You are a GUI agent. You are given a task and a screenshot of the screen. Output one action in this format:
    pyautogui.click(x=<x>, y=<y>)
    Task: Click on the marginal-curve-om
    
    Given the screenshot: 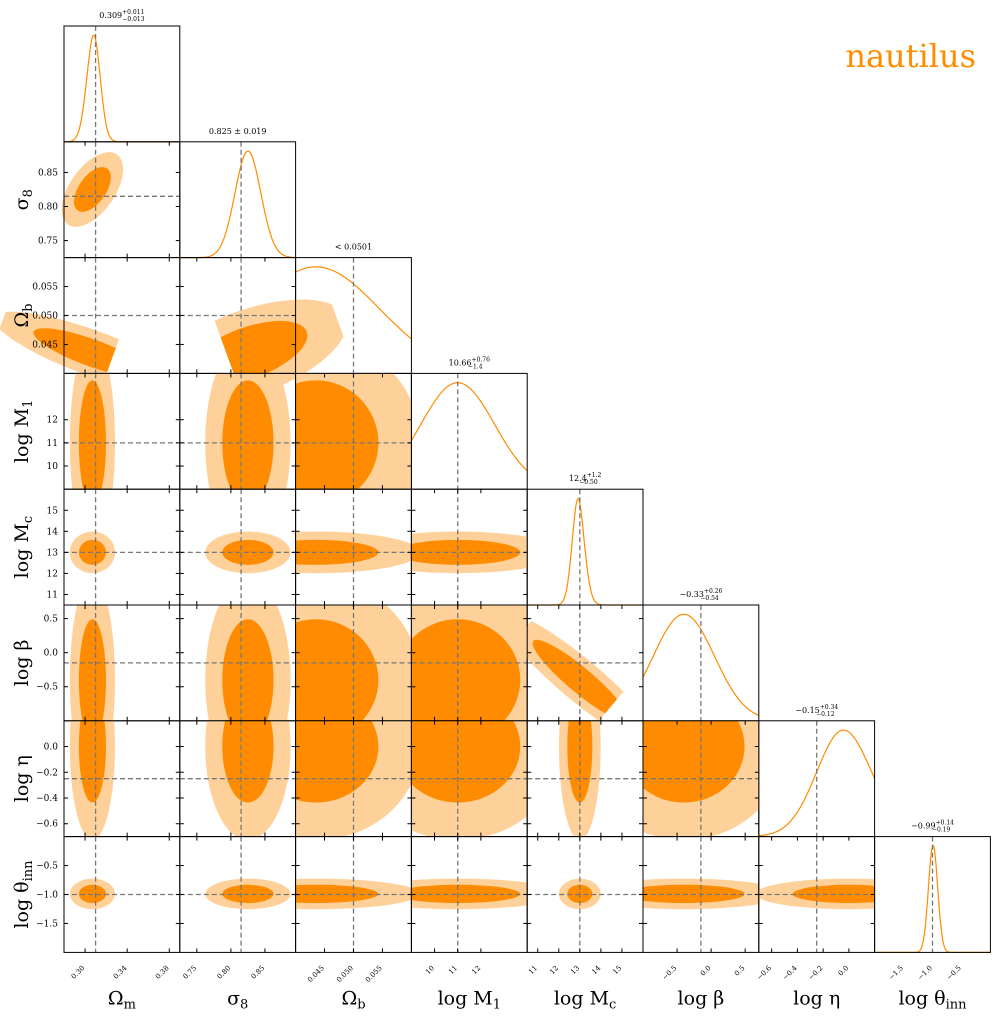 What is the action you would take?
    pyautogui.click(x=122, y=88)
    